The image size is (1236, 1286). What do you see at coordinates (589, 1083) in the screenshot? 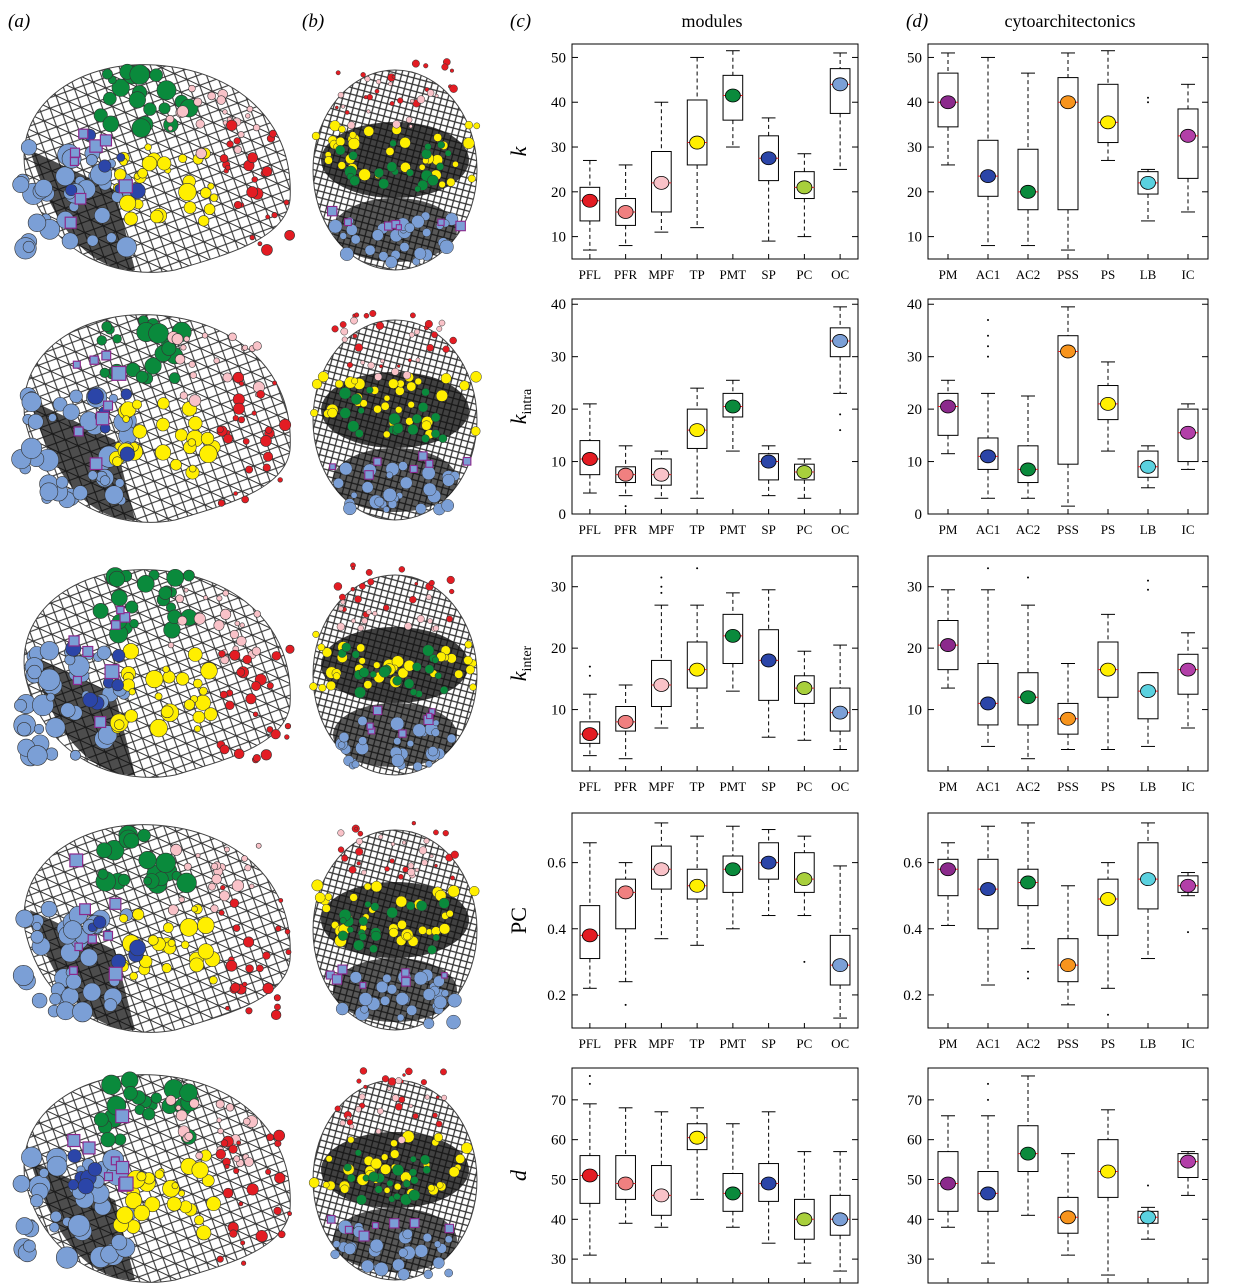
I see `outlier-point` at bounding box center [589, 1083].